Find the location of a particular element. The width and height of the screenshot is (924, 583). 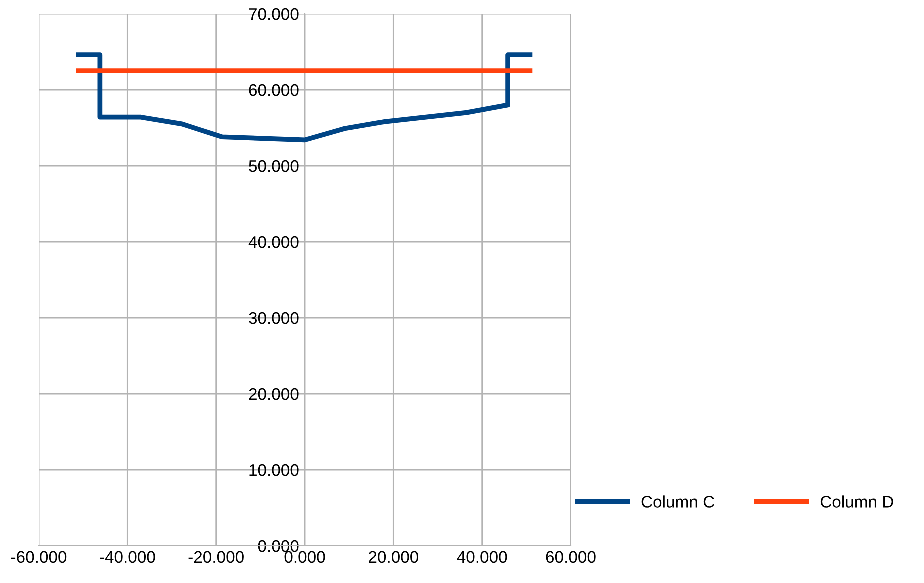

x-tick-label: 40.000 is located at coordinates (482, 557).